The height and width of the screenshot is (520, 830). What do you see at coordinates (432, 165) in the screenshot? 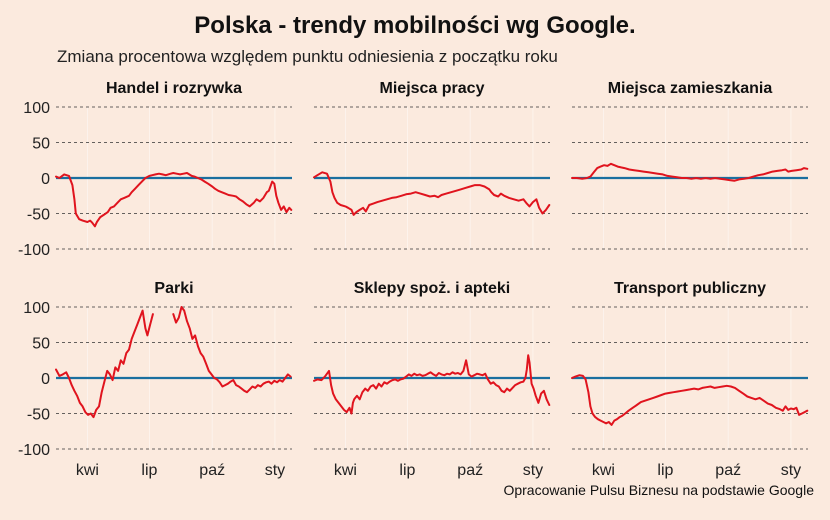
I see `facet-panel: Miejsca pracy` at bounding box center [432, 165].